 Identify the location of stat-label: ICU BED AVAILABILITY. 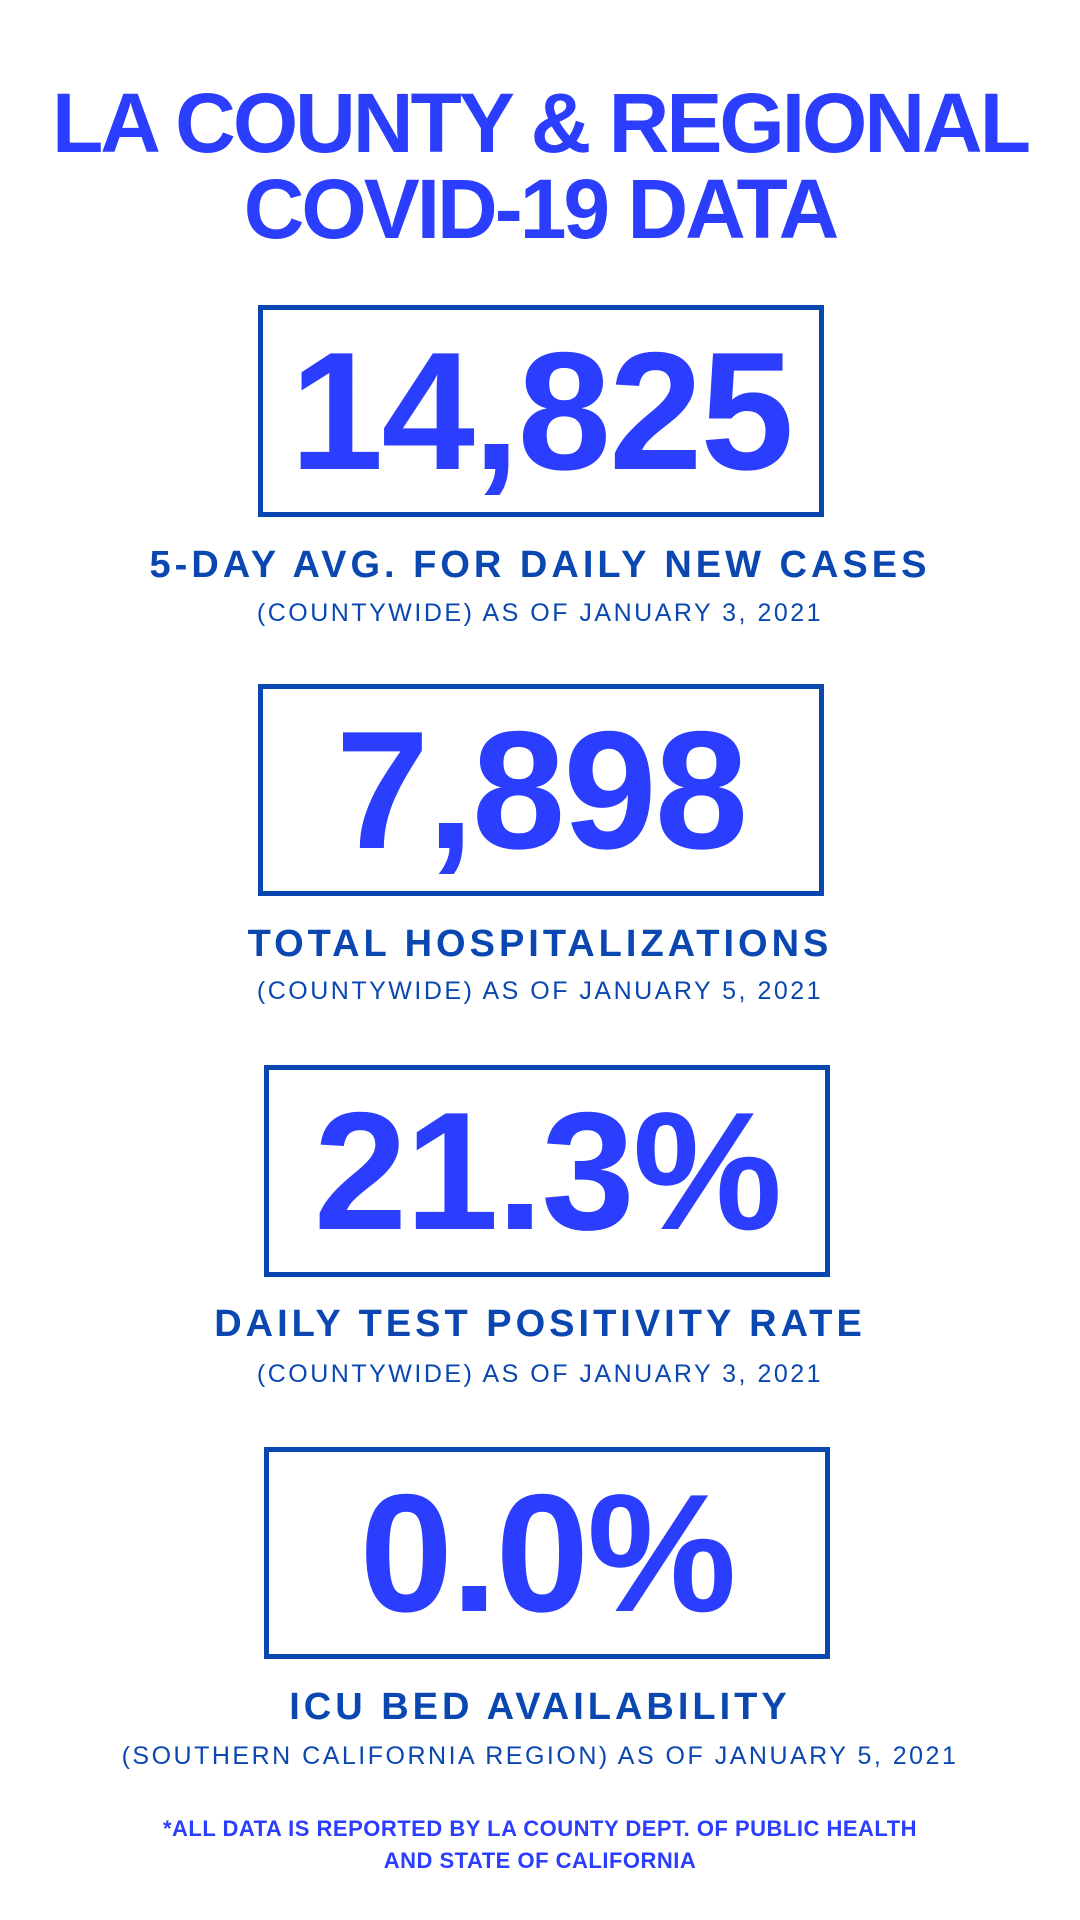
(540, 1707).